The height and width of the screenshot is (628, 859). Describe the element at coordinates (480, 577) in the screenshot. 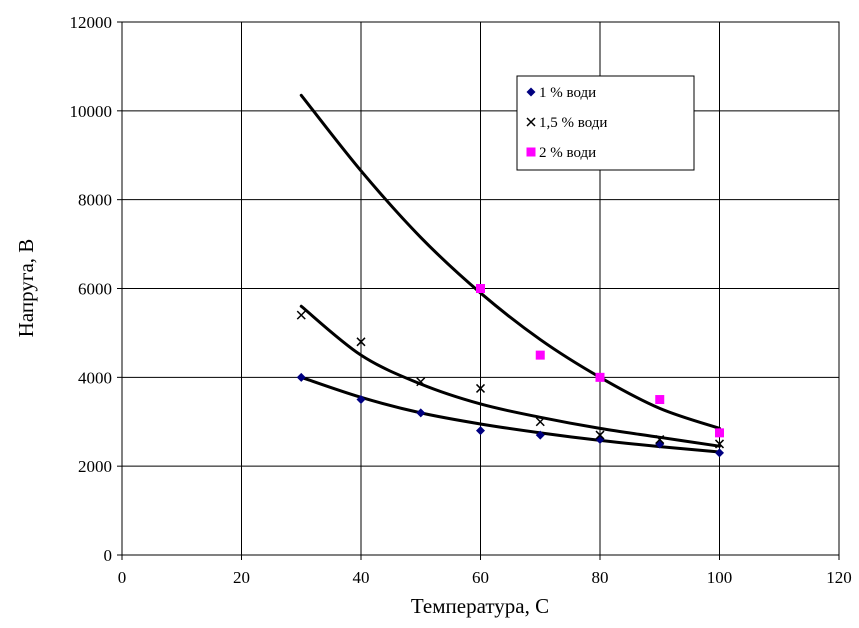

I see `x-tick-label: 60` at that location.